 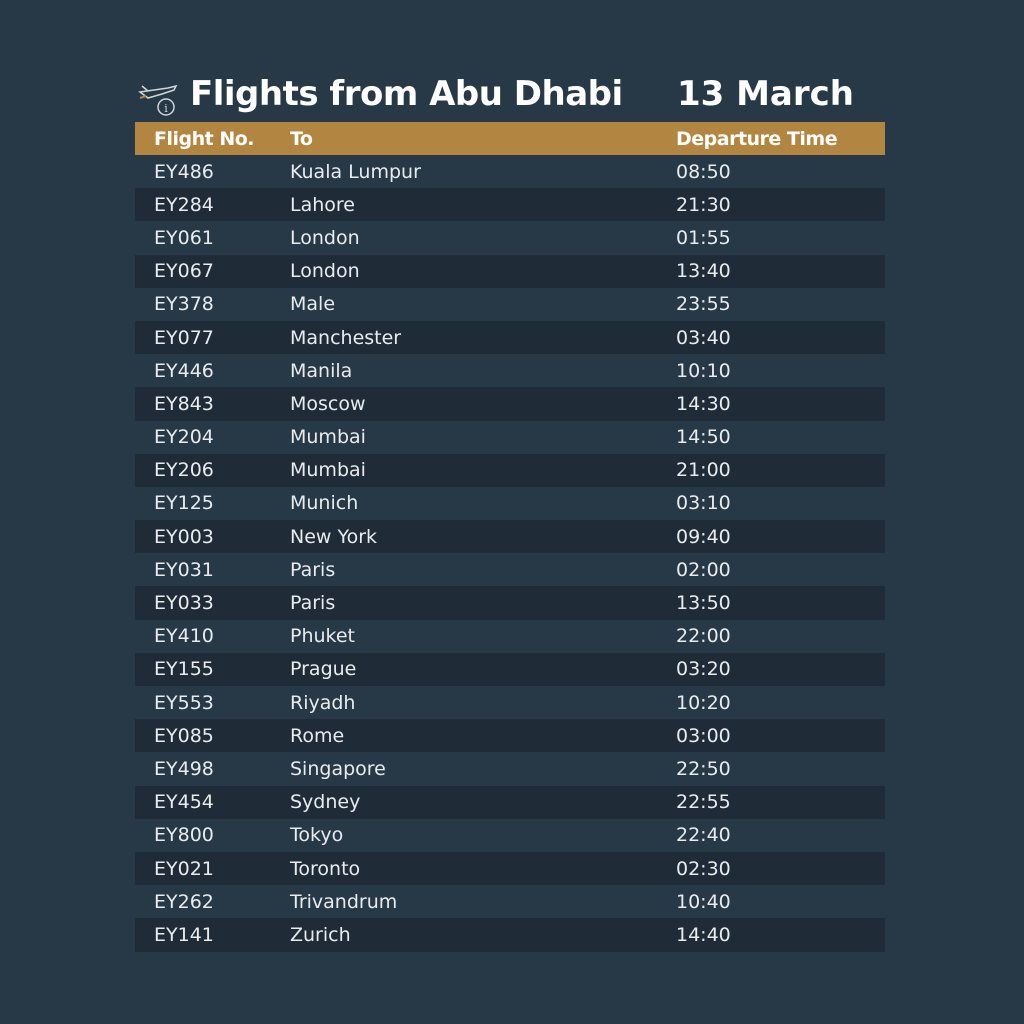 I want to click on destination: Sydney, so click(x=325, y=802).